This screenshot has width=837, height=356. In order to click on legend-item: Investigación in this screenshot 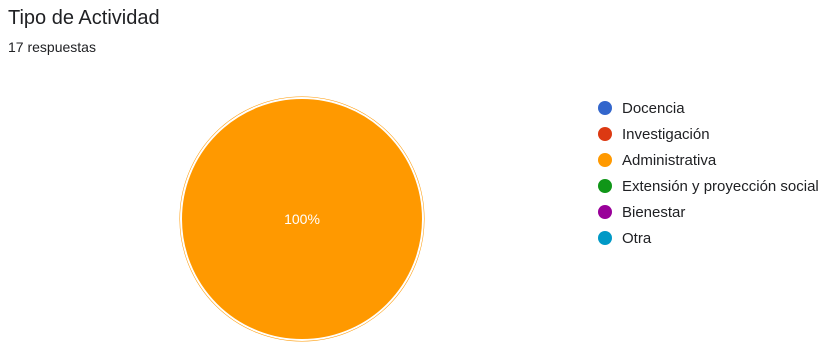, I will do `click(708, 134)`.